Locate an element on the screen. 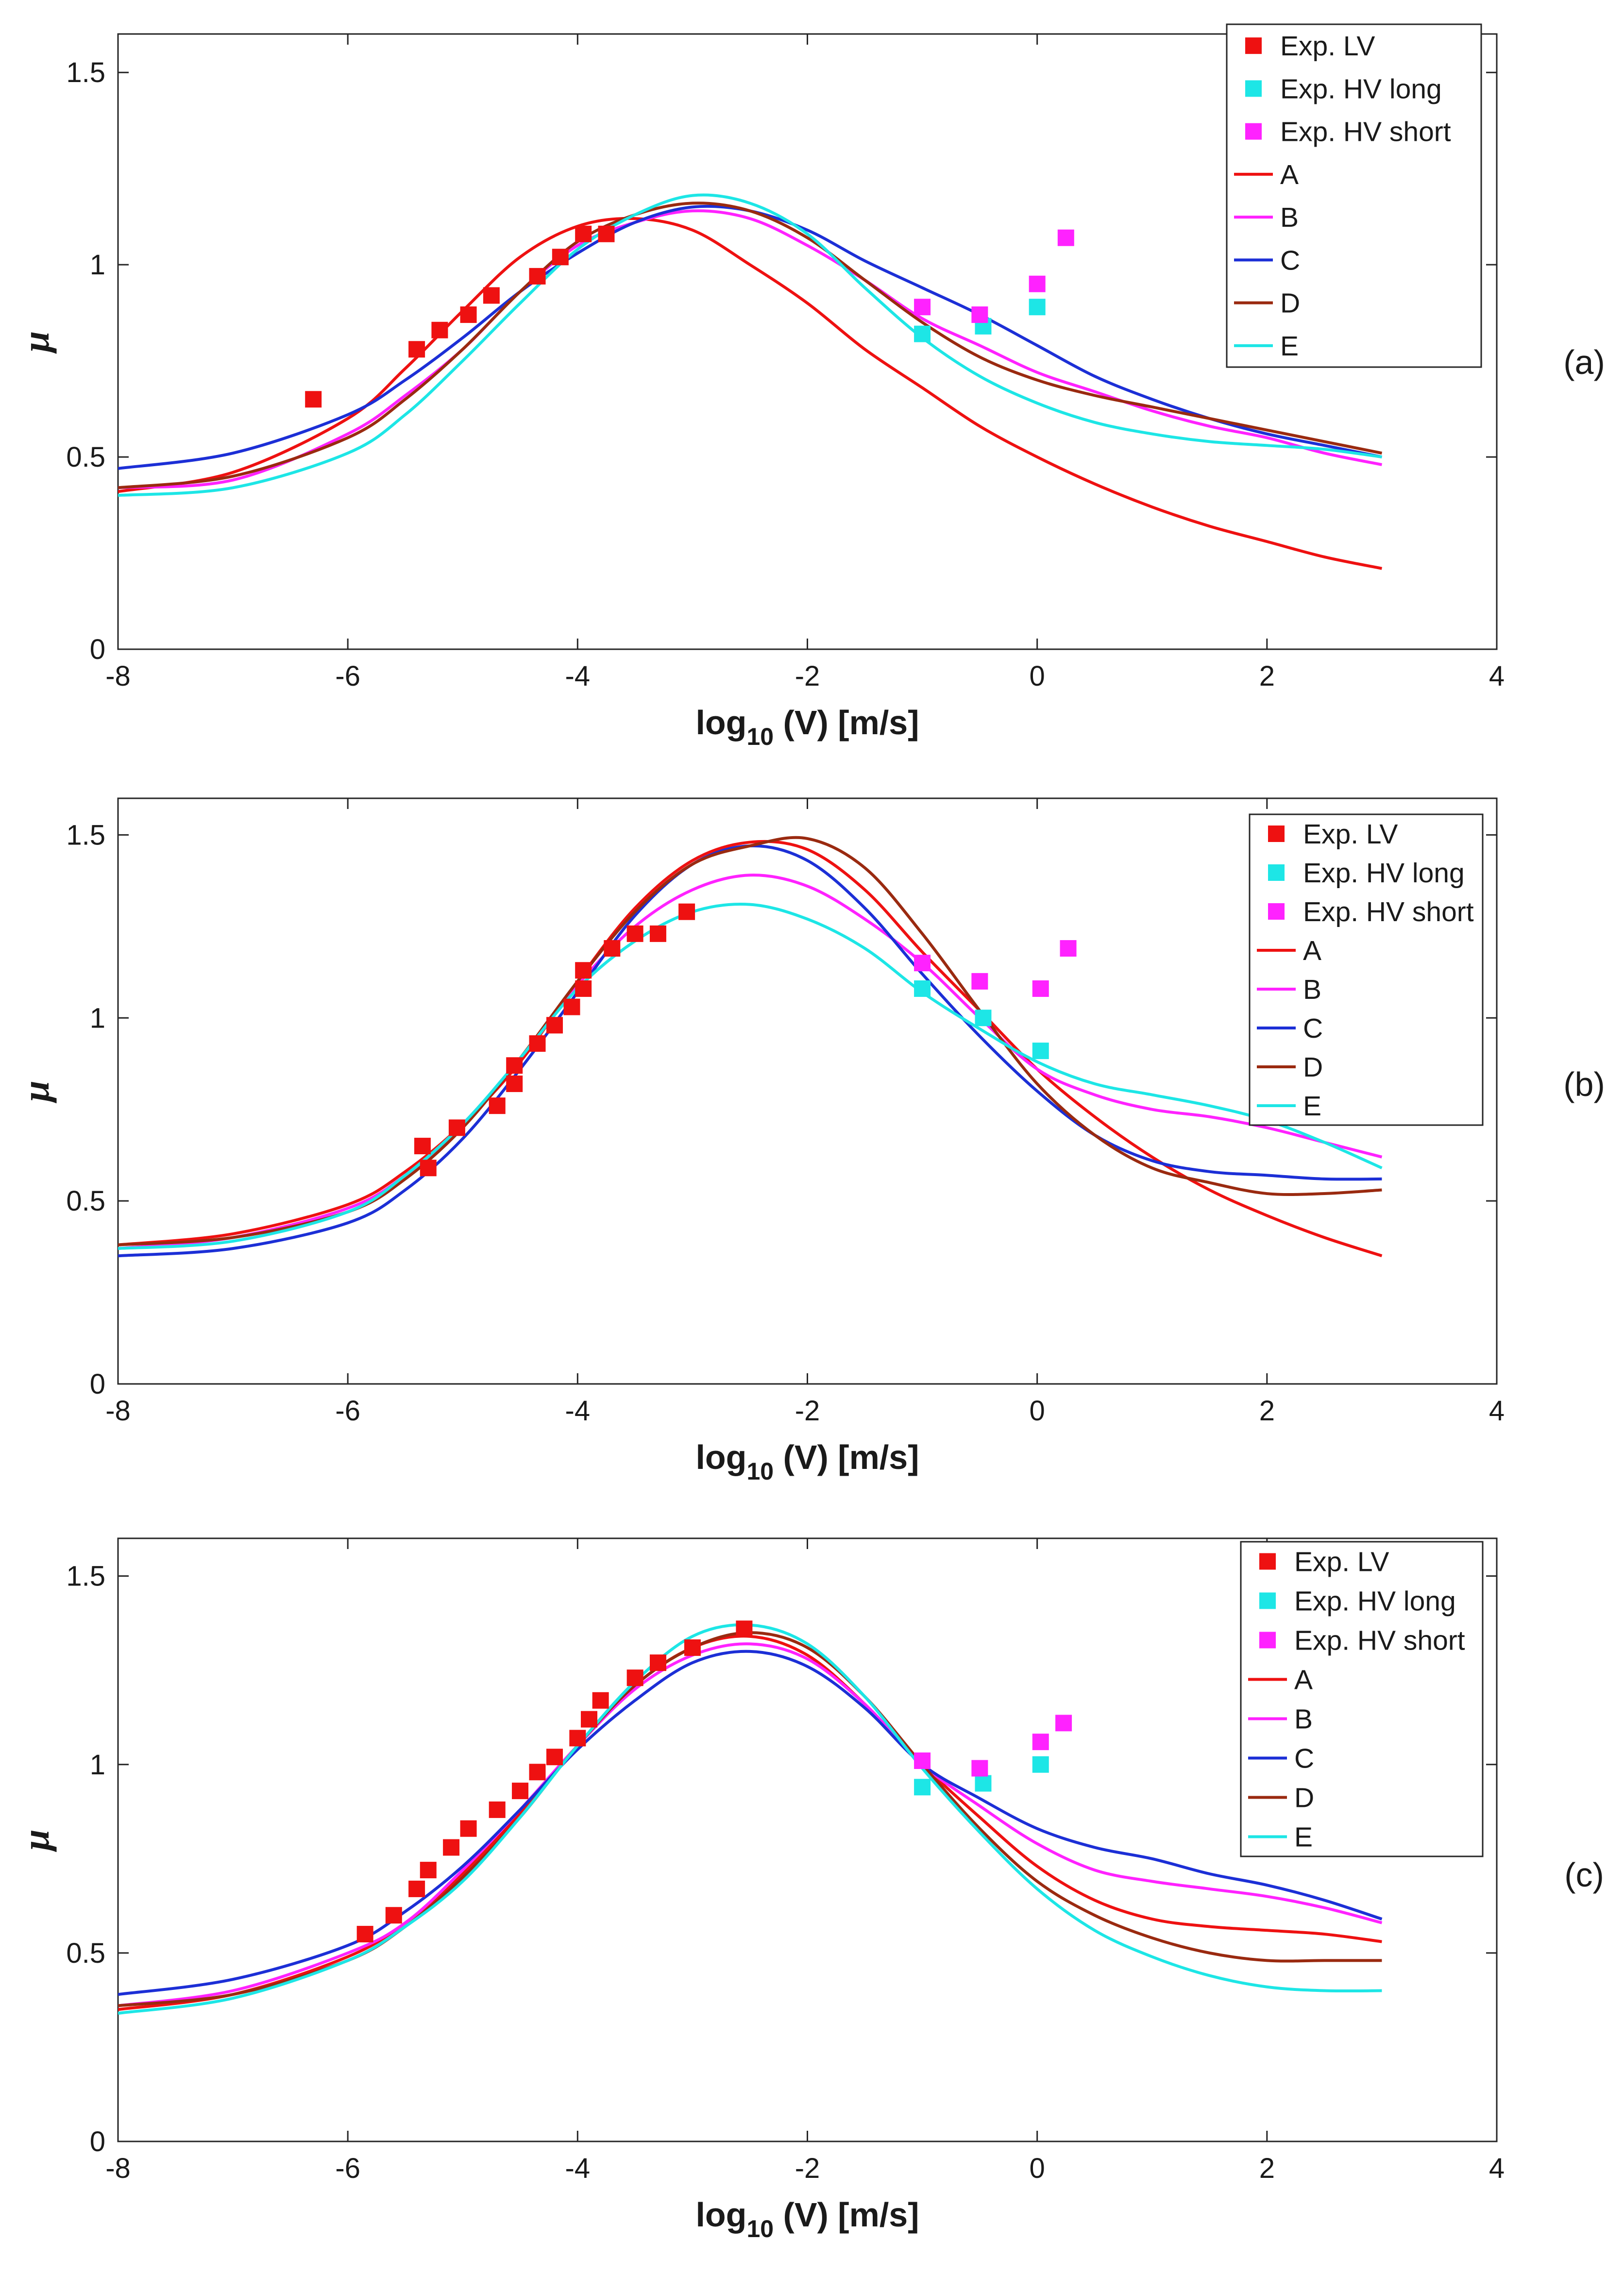 This screenshot has height=2291, width=1624. x-tick-label: -6 is located at coordinates (347, 2168).